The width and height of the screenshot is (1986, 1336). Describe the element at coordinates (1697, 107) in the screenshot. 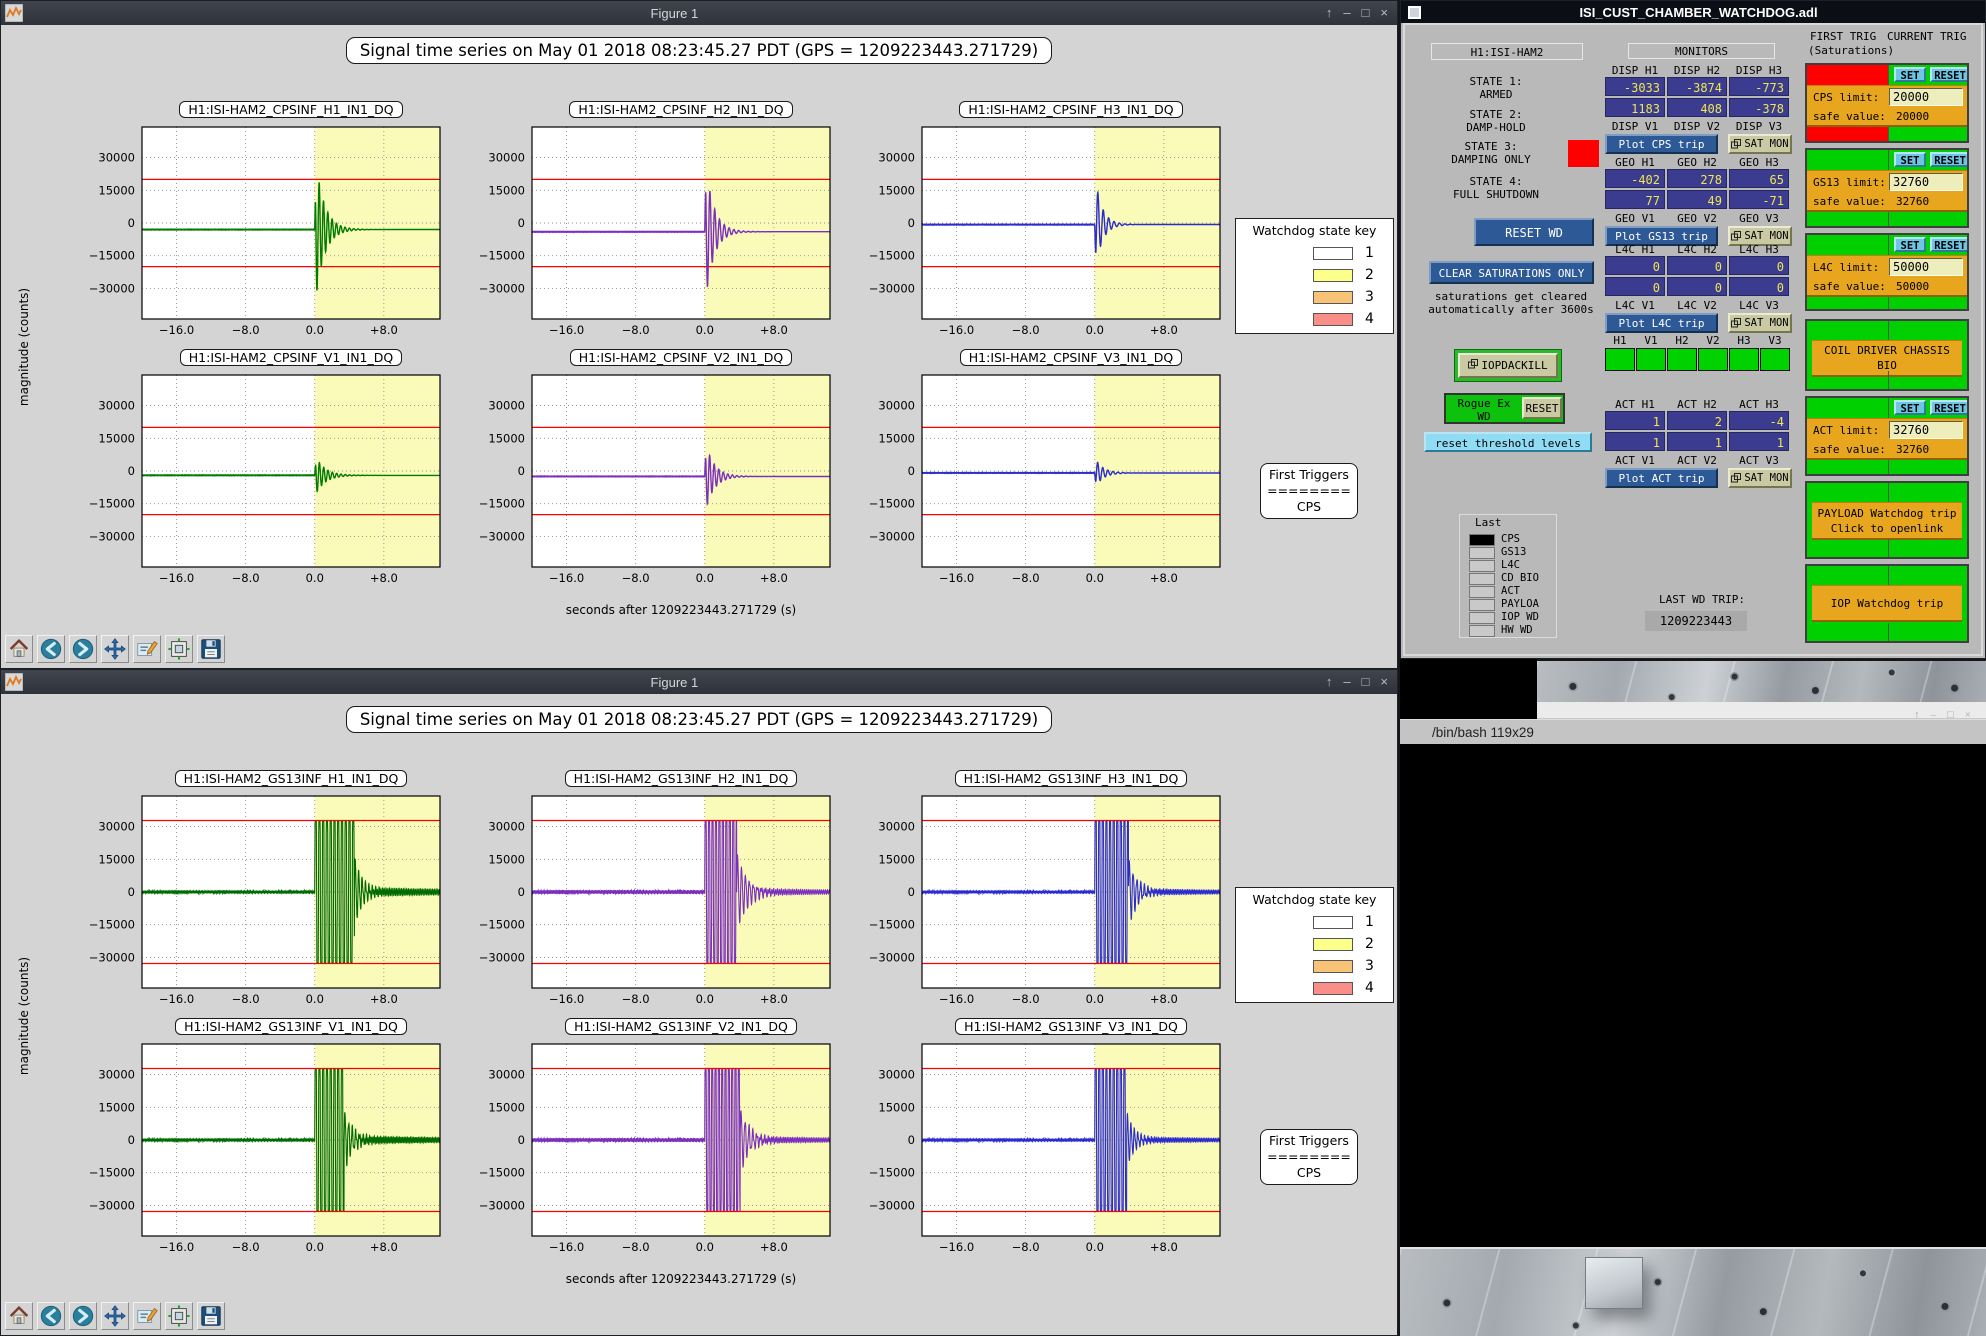

I see `cps-monitor-value: 408` at that location.